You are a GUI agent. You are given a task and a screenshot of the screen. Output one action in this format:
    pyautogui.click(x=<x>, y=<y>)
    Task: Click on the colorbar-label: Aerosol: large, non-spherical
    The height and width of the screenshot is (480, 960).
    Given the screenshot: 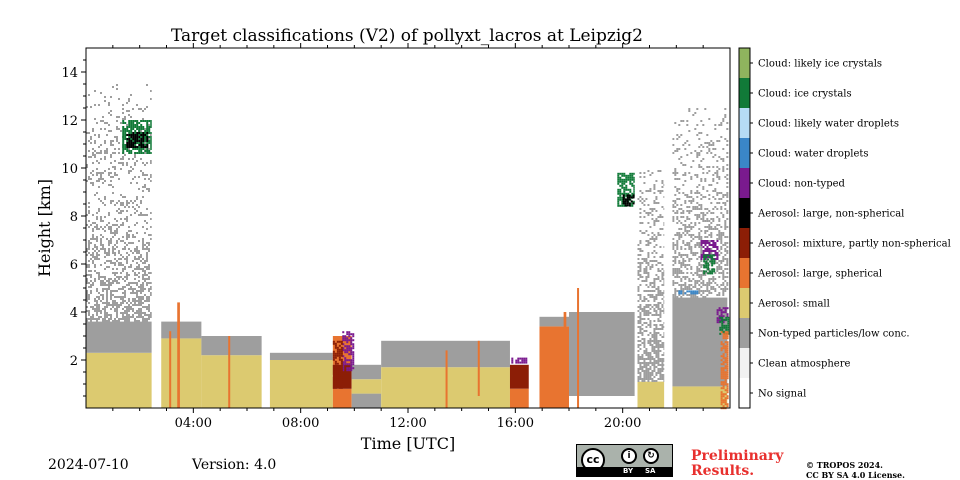 What is the action you would take?
    pyautogui.click(x=830, y=214)
    